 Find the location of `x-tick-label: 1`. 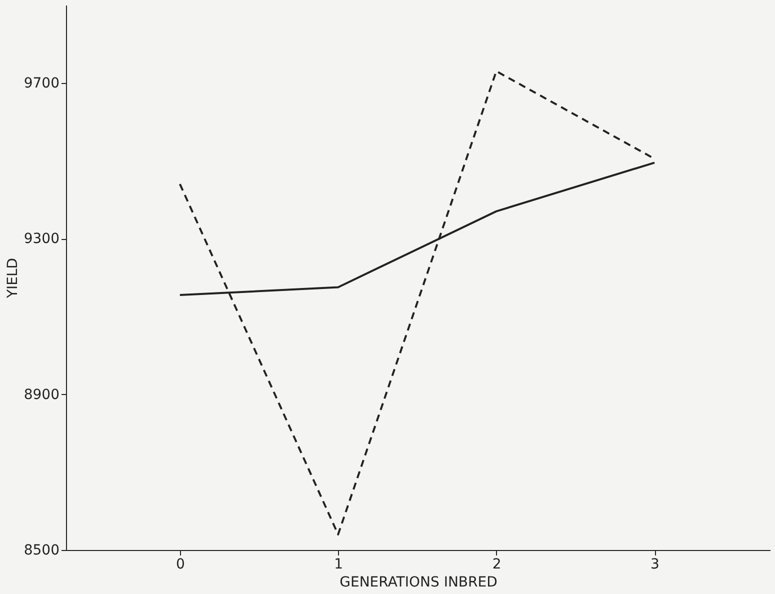

x-tick-label: 1 is located at coordinates (339, 564).